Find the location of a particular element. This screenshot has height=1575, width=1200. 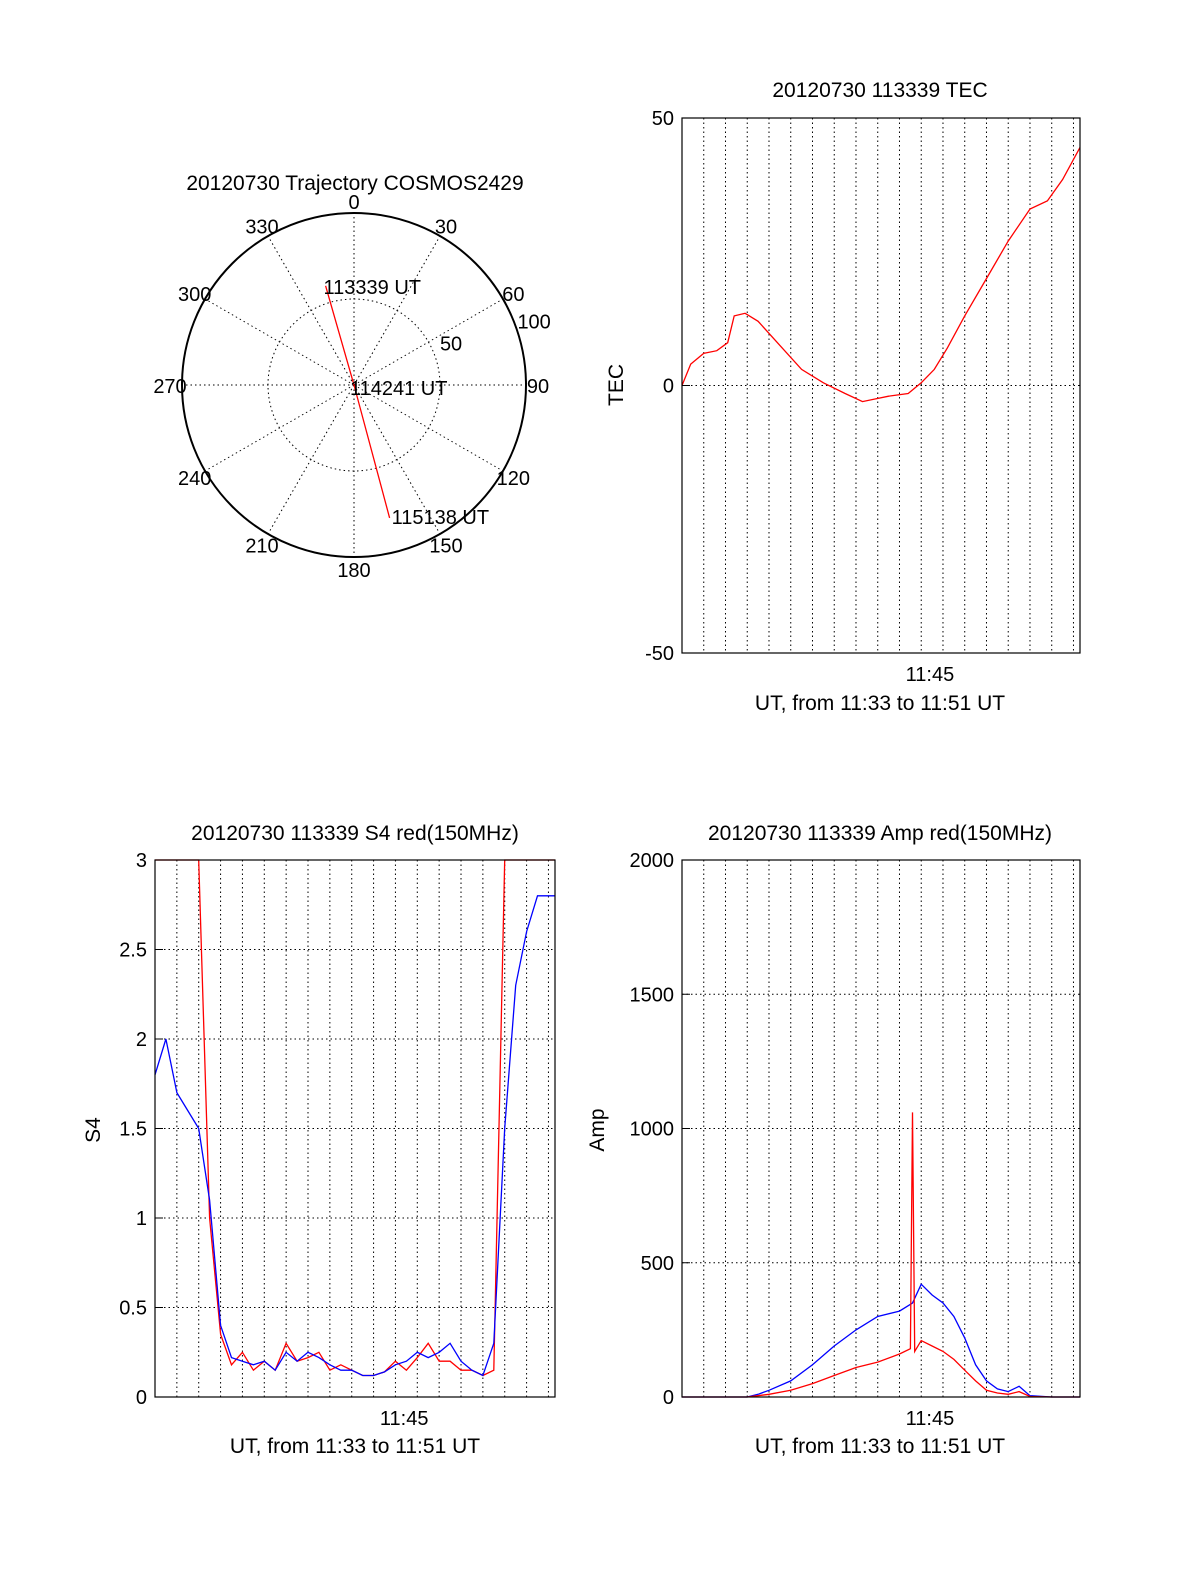

s4-series-1-line is located at coordinates (355, 1118).